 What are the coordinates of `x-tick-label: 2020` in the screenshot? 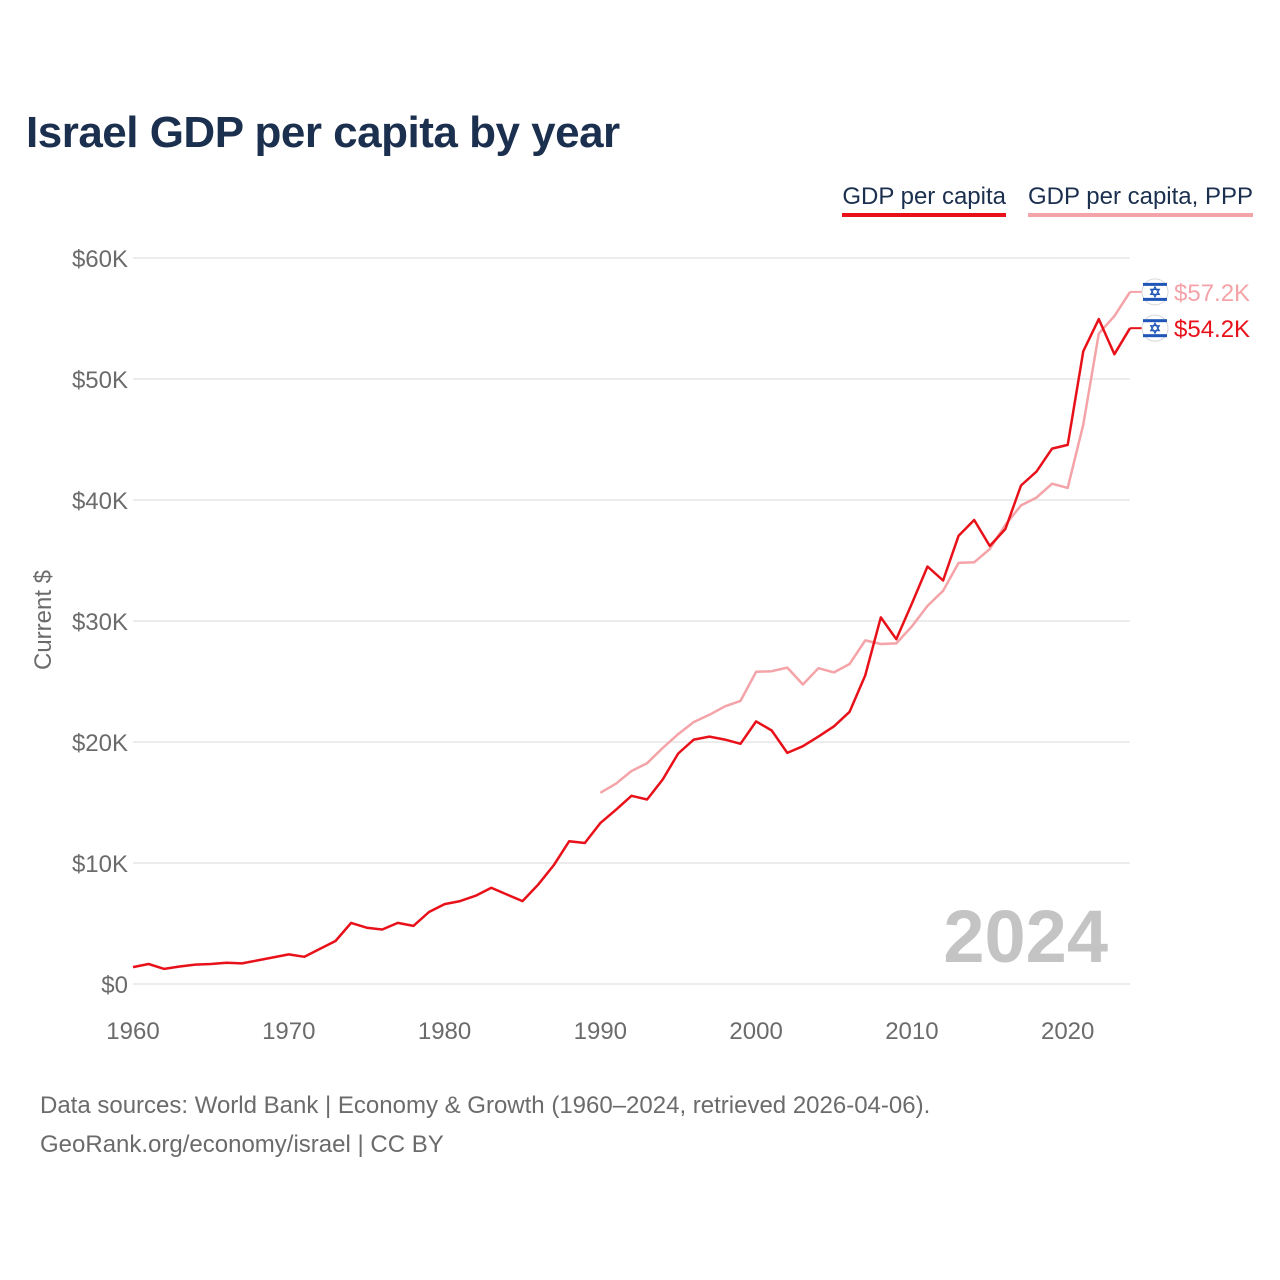 It's located at (1067, 1031).